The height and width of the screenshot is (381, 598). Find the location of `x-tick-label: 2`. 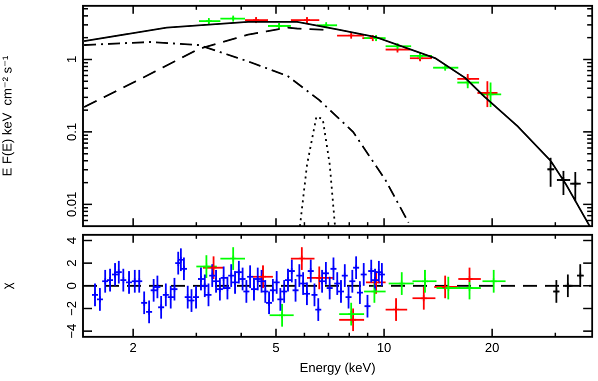

x-tick-label: 2 is located at coordinates (133, 348).